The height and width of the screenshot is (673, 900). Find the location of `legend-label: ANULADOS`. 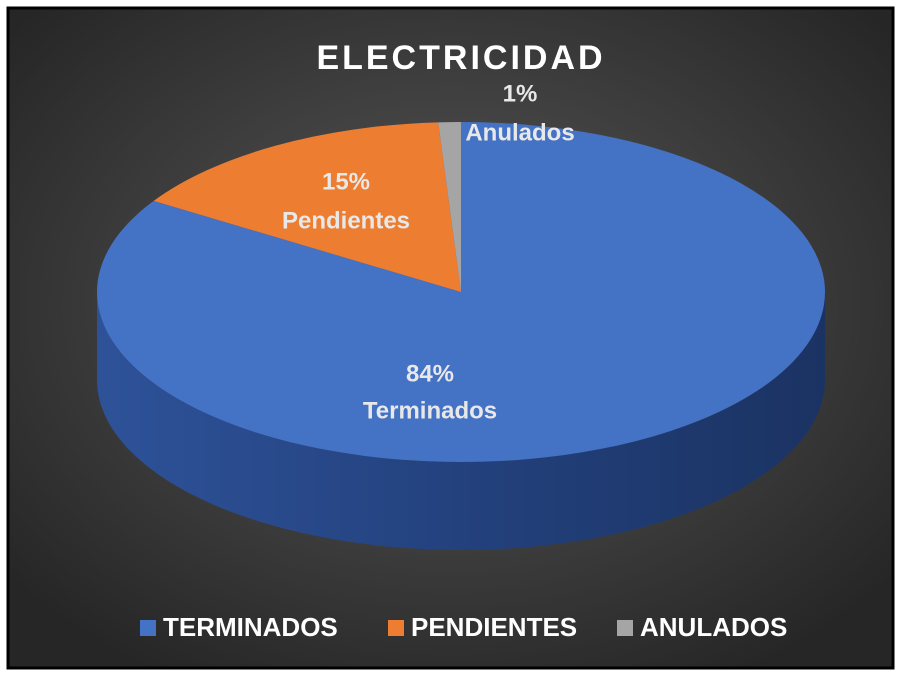

legend-label: ANULADOS is located at coordinates (713, 627).